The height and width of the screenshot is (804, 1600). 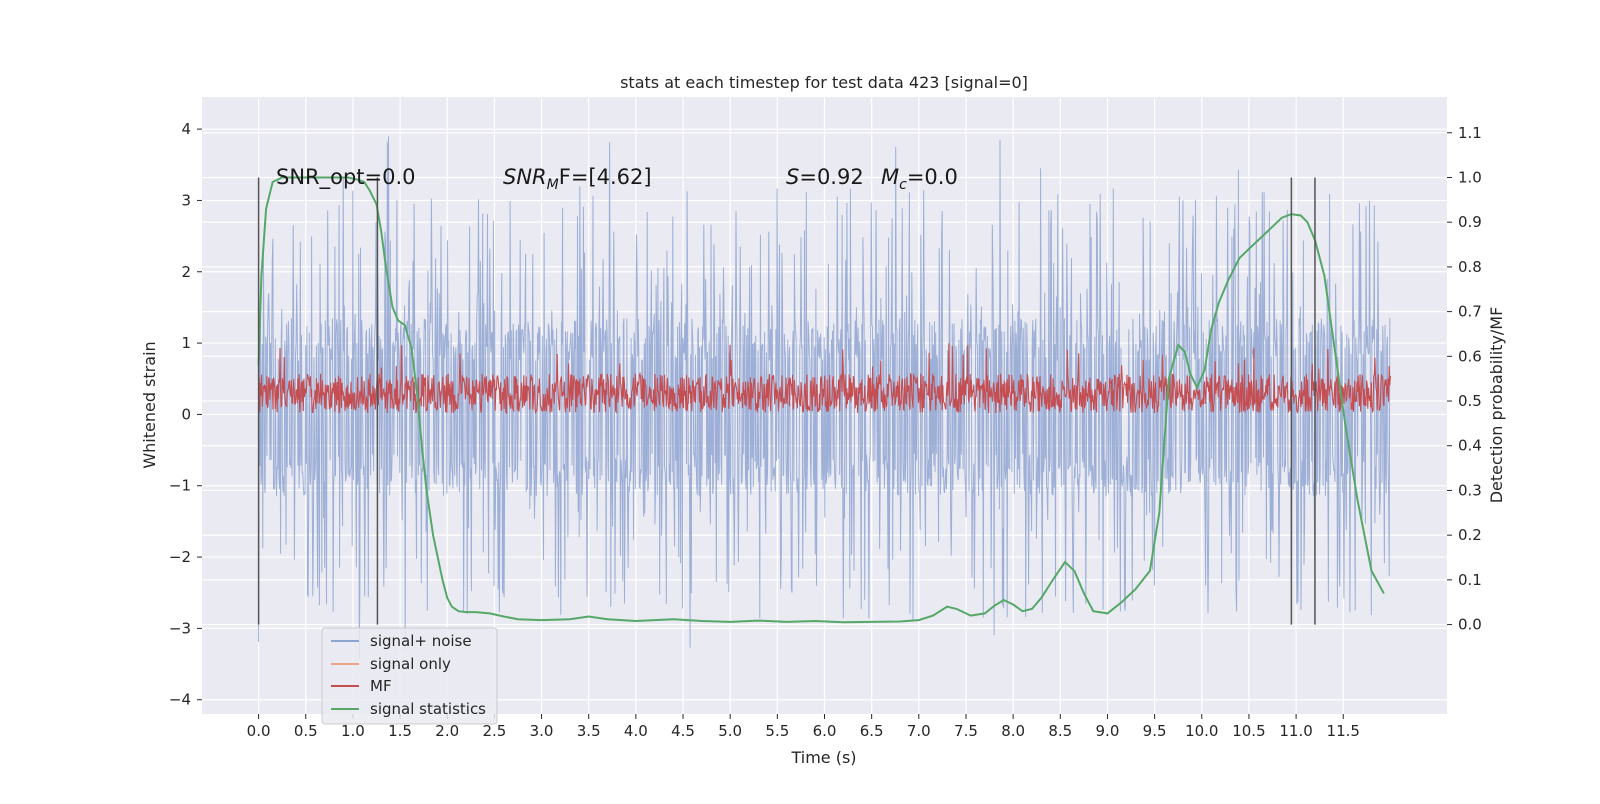 What do you see at coordinates (824, 379) in the screenshot?
I see `series-mf` at bounding box center [824, 379].